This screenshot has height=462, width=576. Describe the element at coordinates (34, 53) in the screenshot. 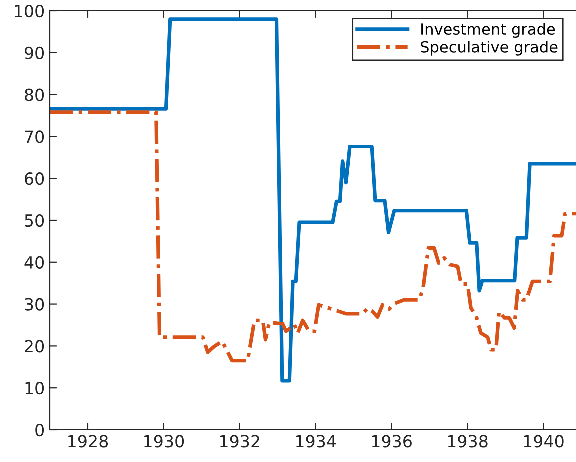

I see `y-tick-label: 90` at that location.